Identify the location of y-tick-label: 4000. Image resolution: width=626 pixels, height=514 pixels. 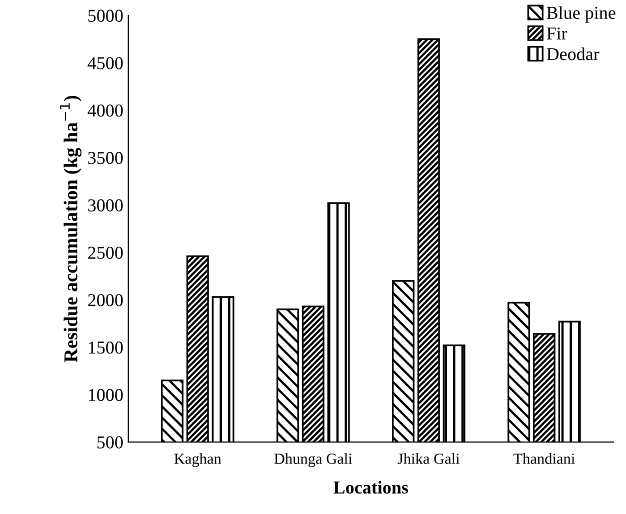
(105, 110).